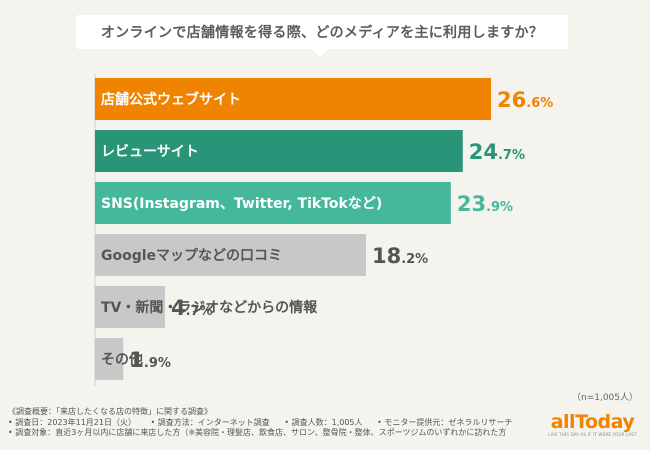 Image resolution: width=650 pixels, height=450 pixels. What do you see at coordinates (110, 411) in the screenshot?
I see `footer-line-1: 《調査概要：「来店したくなる店の特徴」に関する調査》` at bounding box center [110, 411].